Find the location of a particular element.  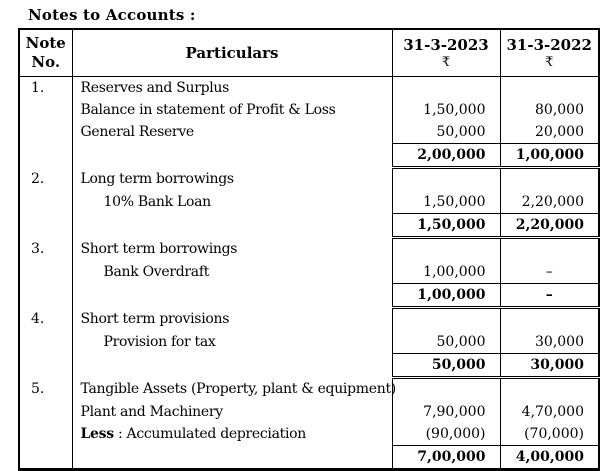

total-row: 7,00,000 4,00,000 is located at coordinates (309, 457).